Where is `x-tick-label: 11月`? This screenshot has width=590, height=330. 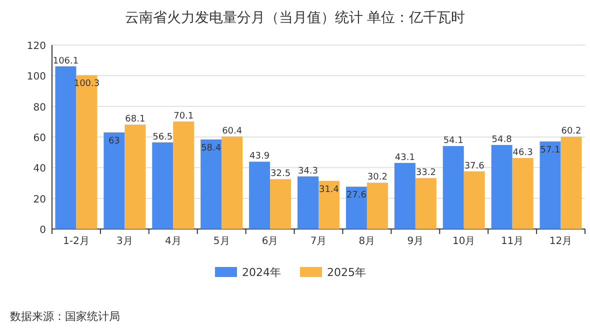 x-tick-label: 11月 is located at coordinates (512, 241).